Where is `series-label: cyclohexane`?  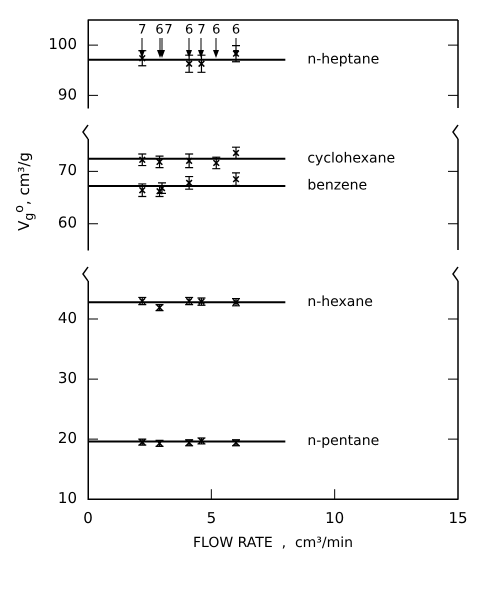
series-label: cyclohexane is located at coordinates (351, 158).